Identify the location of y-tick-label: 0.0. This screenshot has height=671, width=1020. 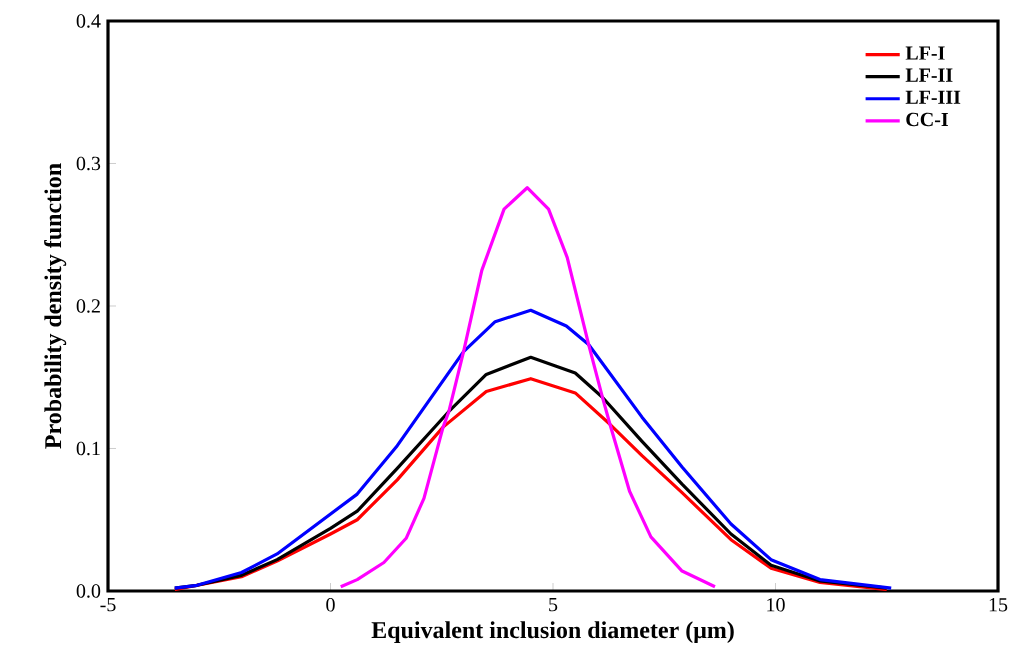
(88, 591).